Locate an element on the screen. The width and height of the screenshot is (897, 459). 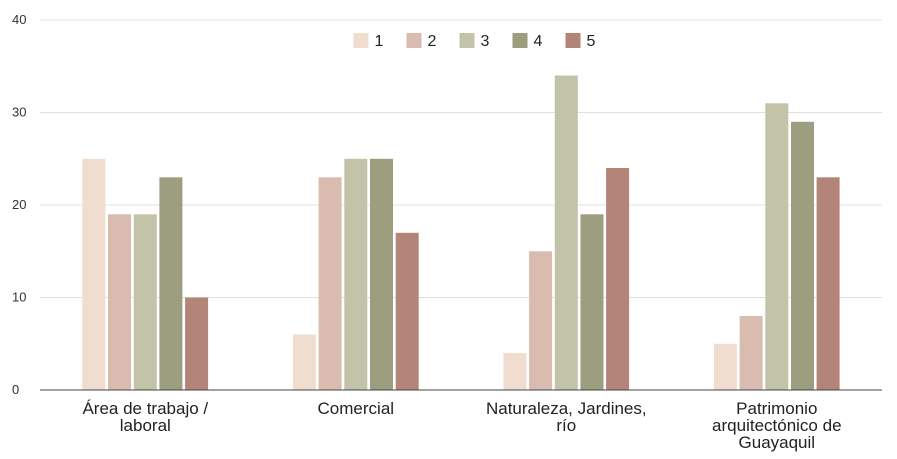
x-category-label: Área de trabajo / is located at coordinates (145, 408).